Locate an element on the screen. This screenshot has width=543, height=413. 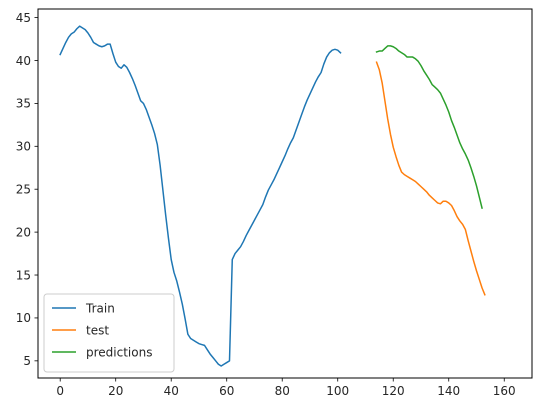
x-tick-label: 40 is located at coordinates (171, 391).